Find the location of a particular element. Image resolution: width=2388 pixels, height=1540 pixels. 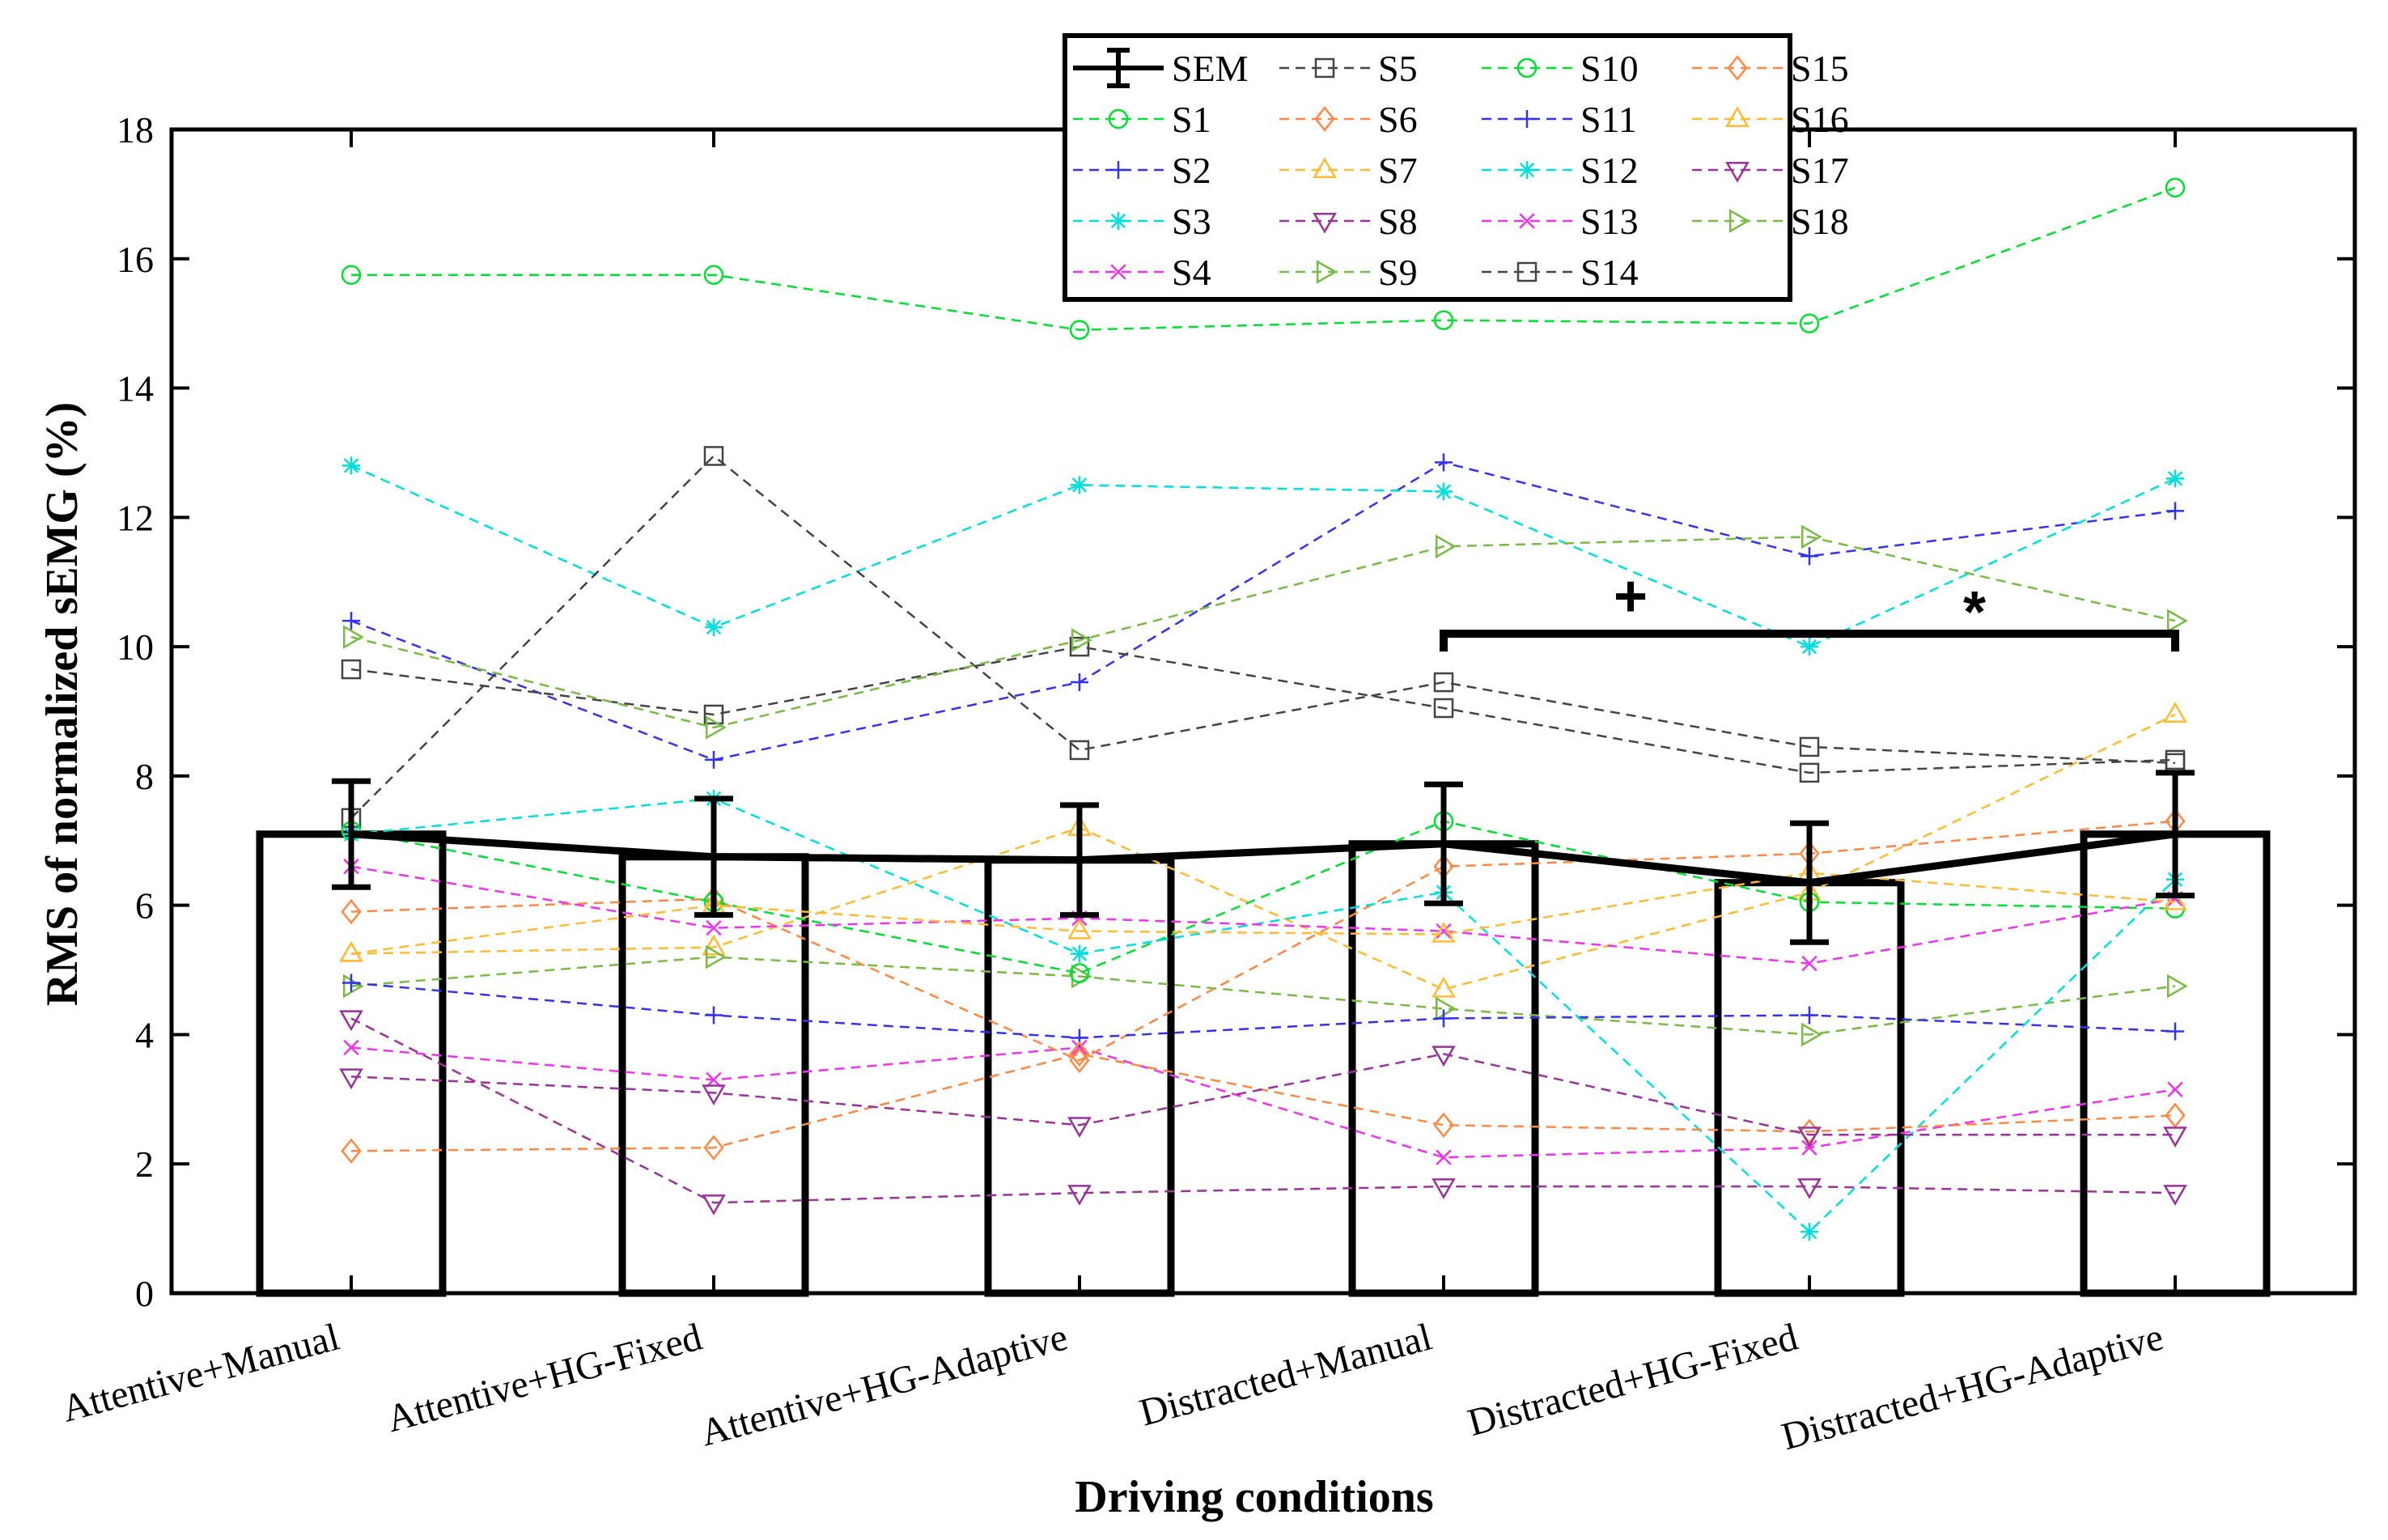

point-s9-distracted-manual is located at coordinates (1446, 1009).